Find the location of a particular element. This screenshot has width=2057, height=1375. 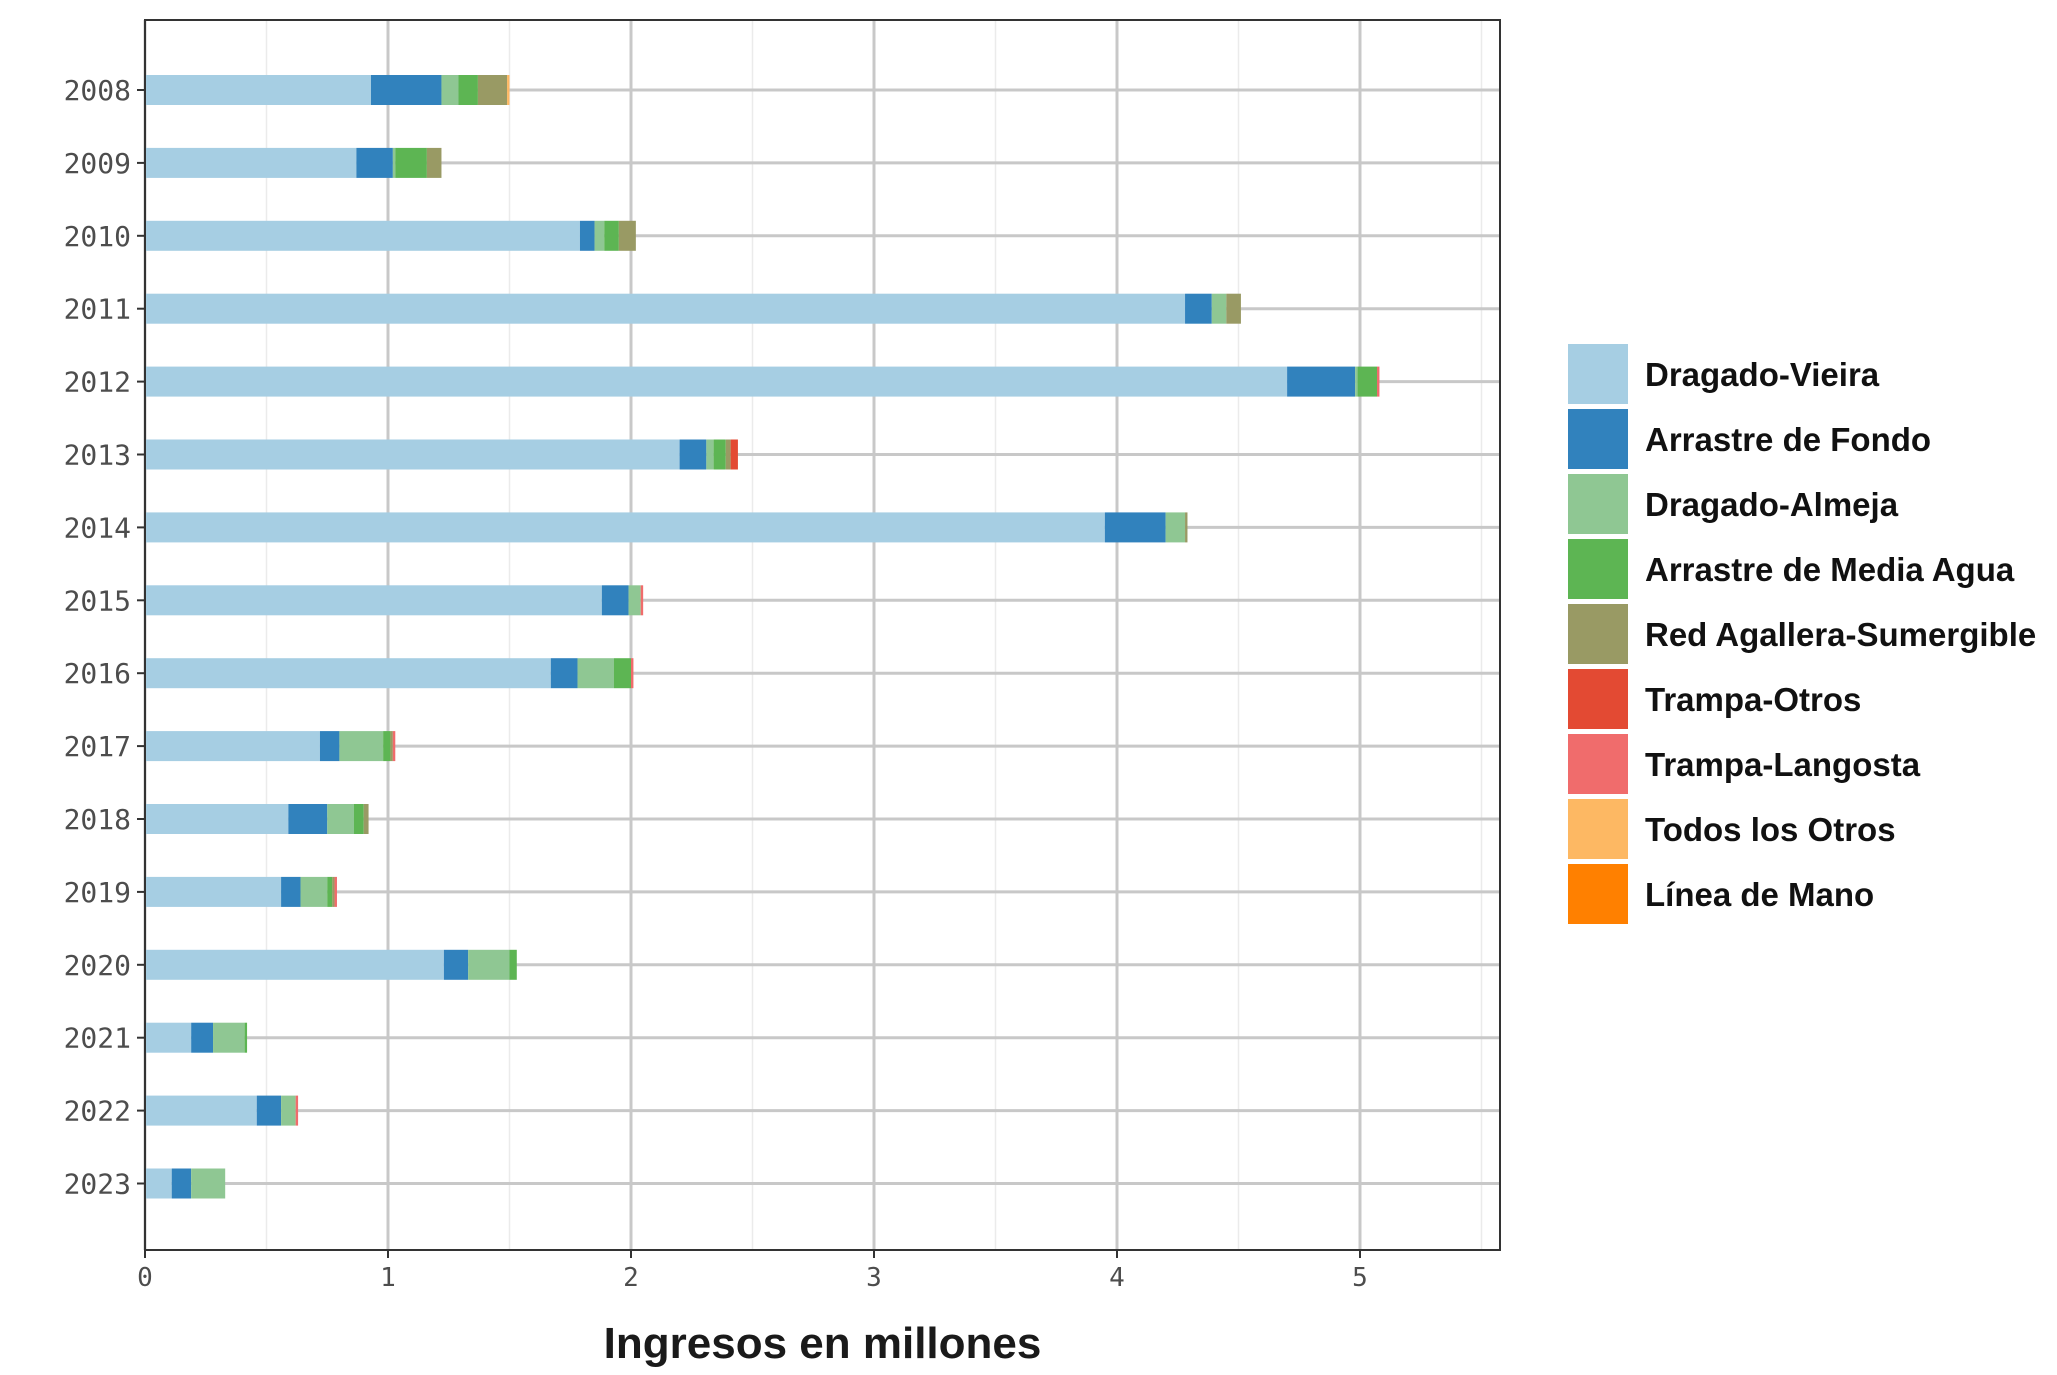

y-tick-label: 2012 is located at coordinates (97, 382).